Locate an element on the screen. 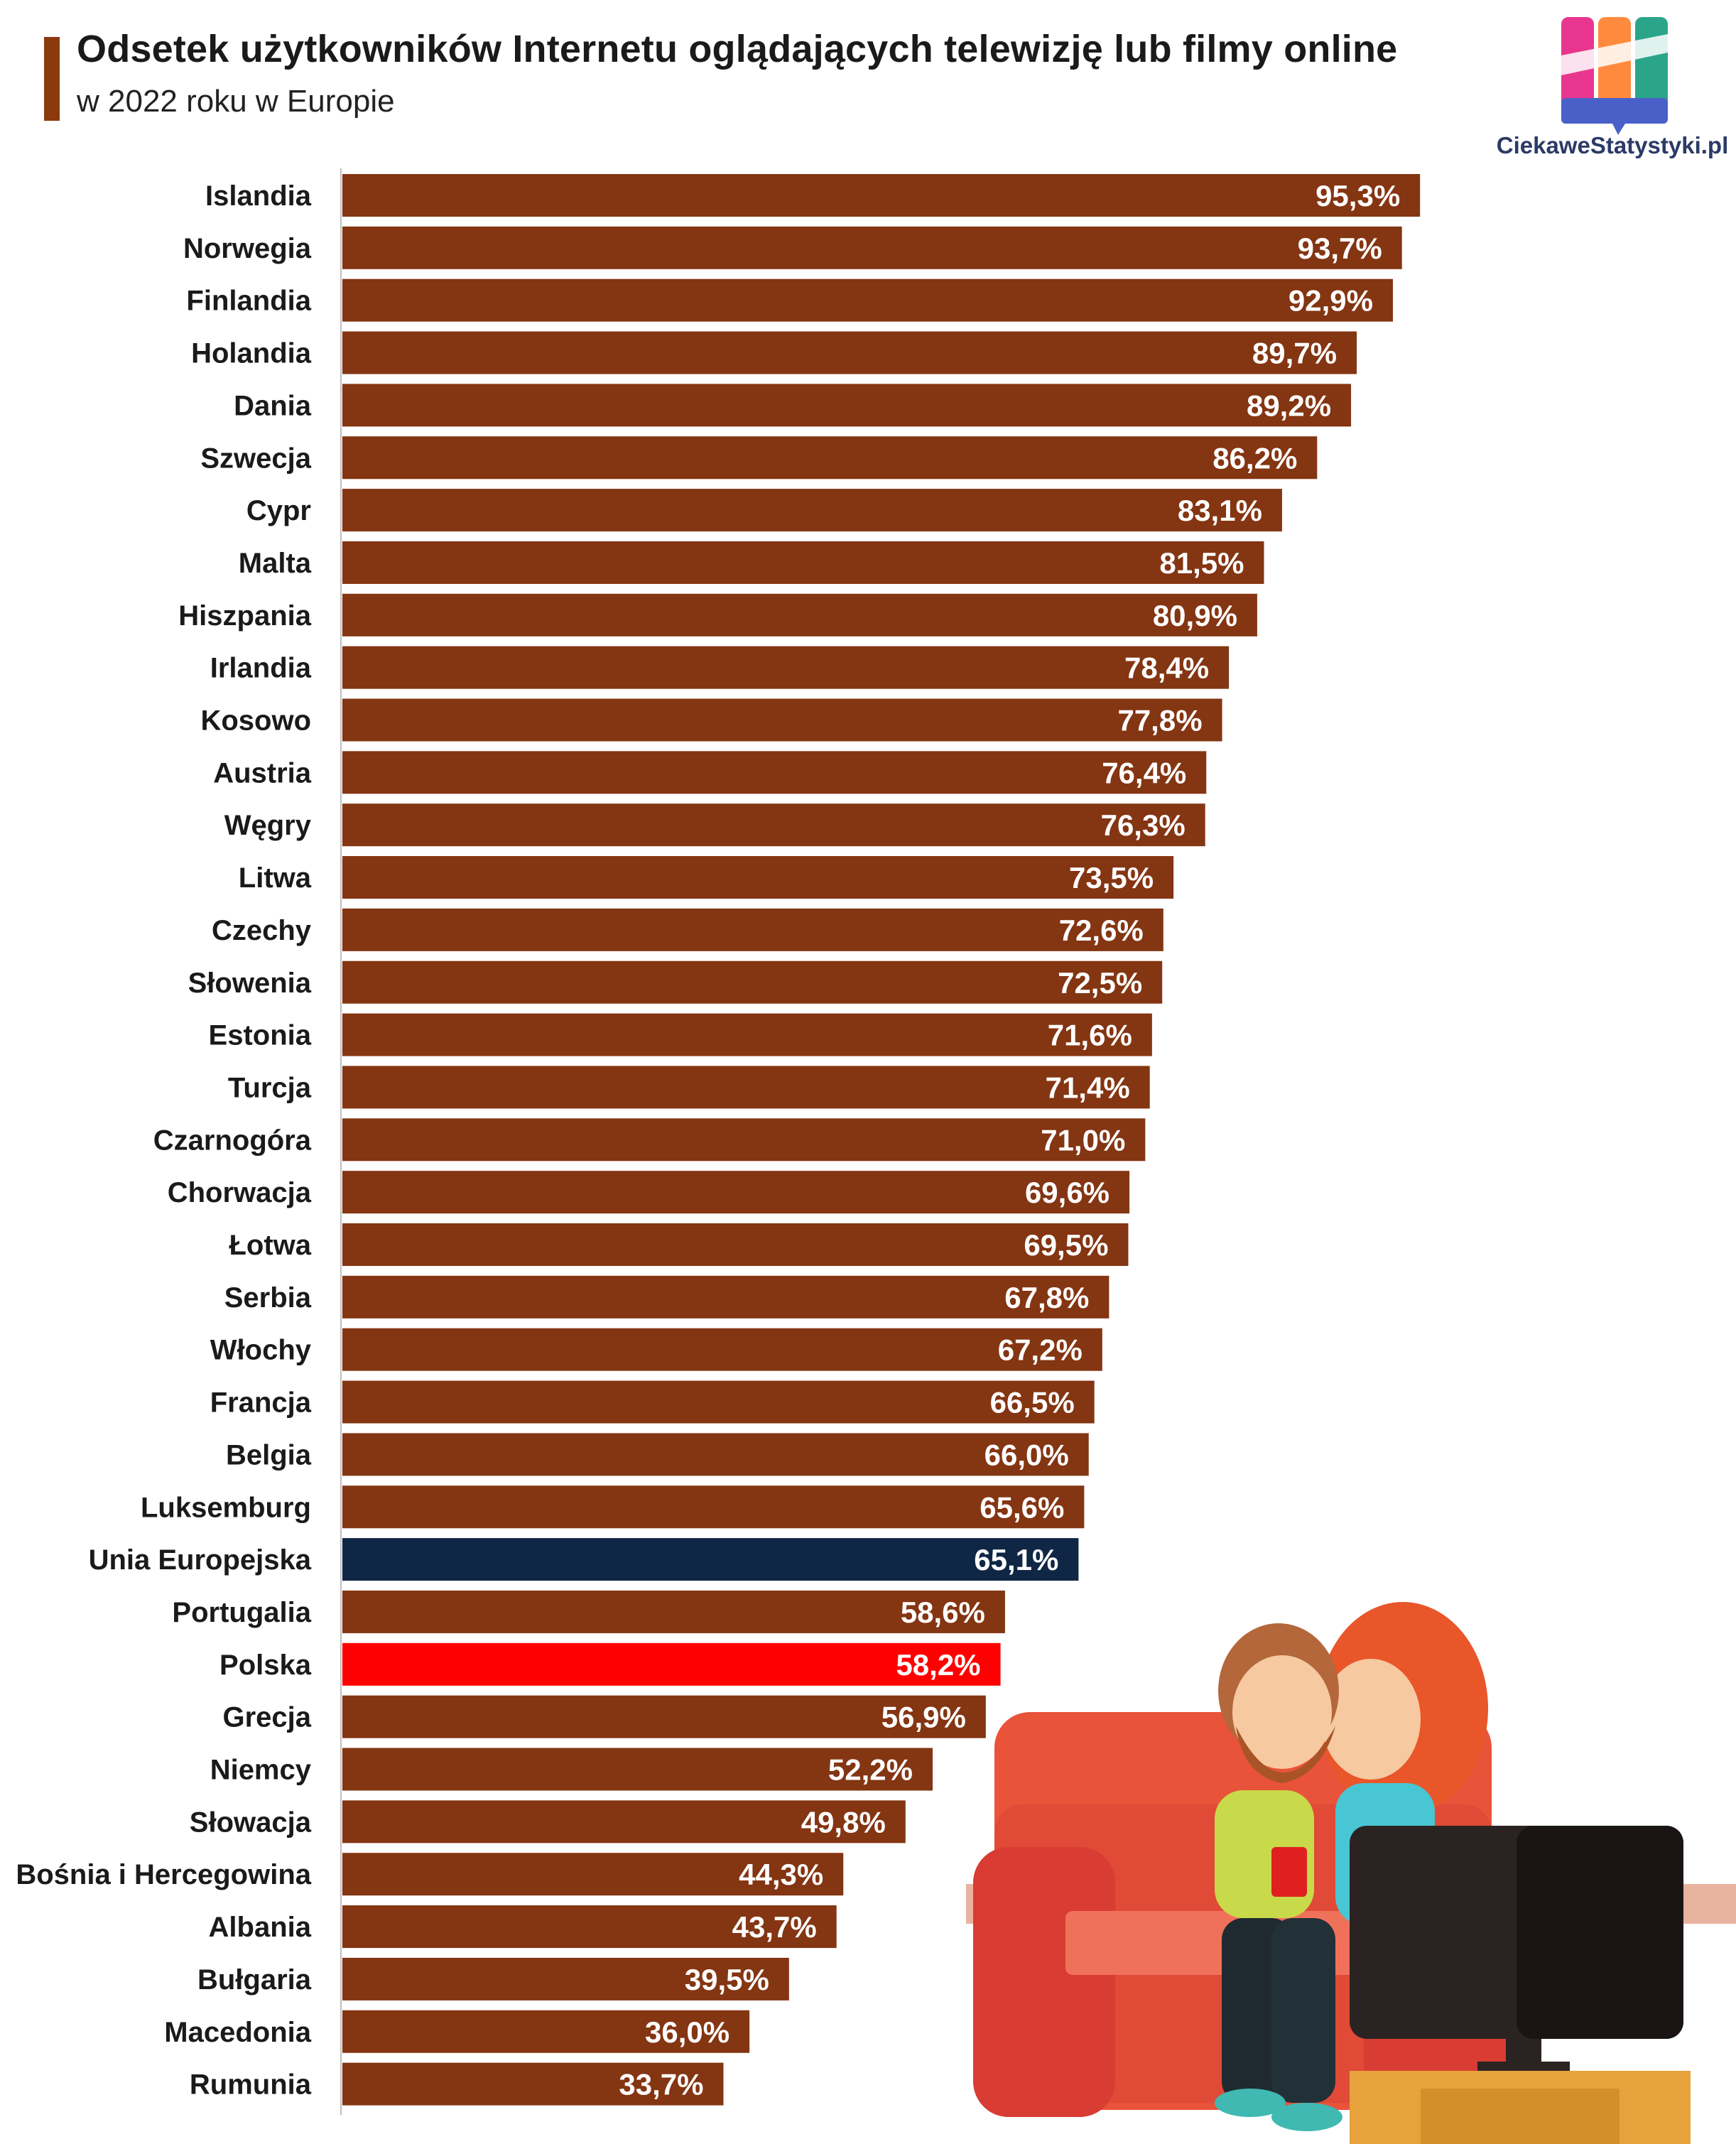  bar-row: Cypr 83,1% is located at coordinates (764, 510).